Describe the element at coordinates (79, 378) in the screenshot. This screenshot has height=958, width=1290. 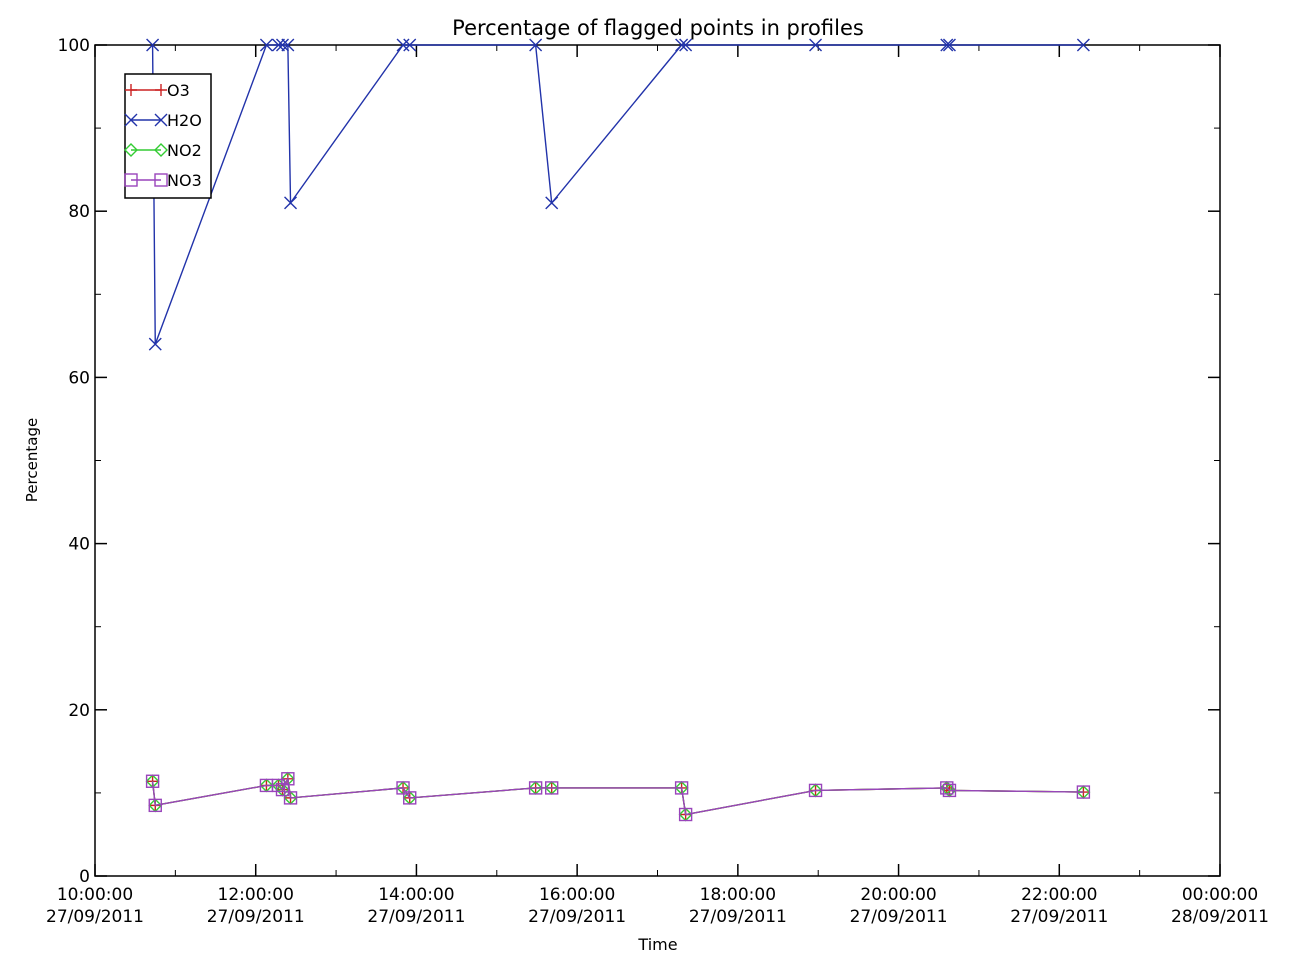
I see `y-tick-label: 60` at that location.